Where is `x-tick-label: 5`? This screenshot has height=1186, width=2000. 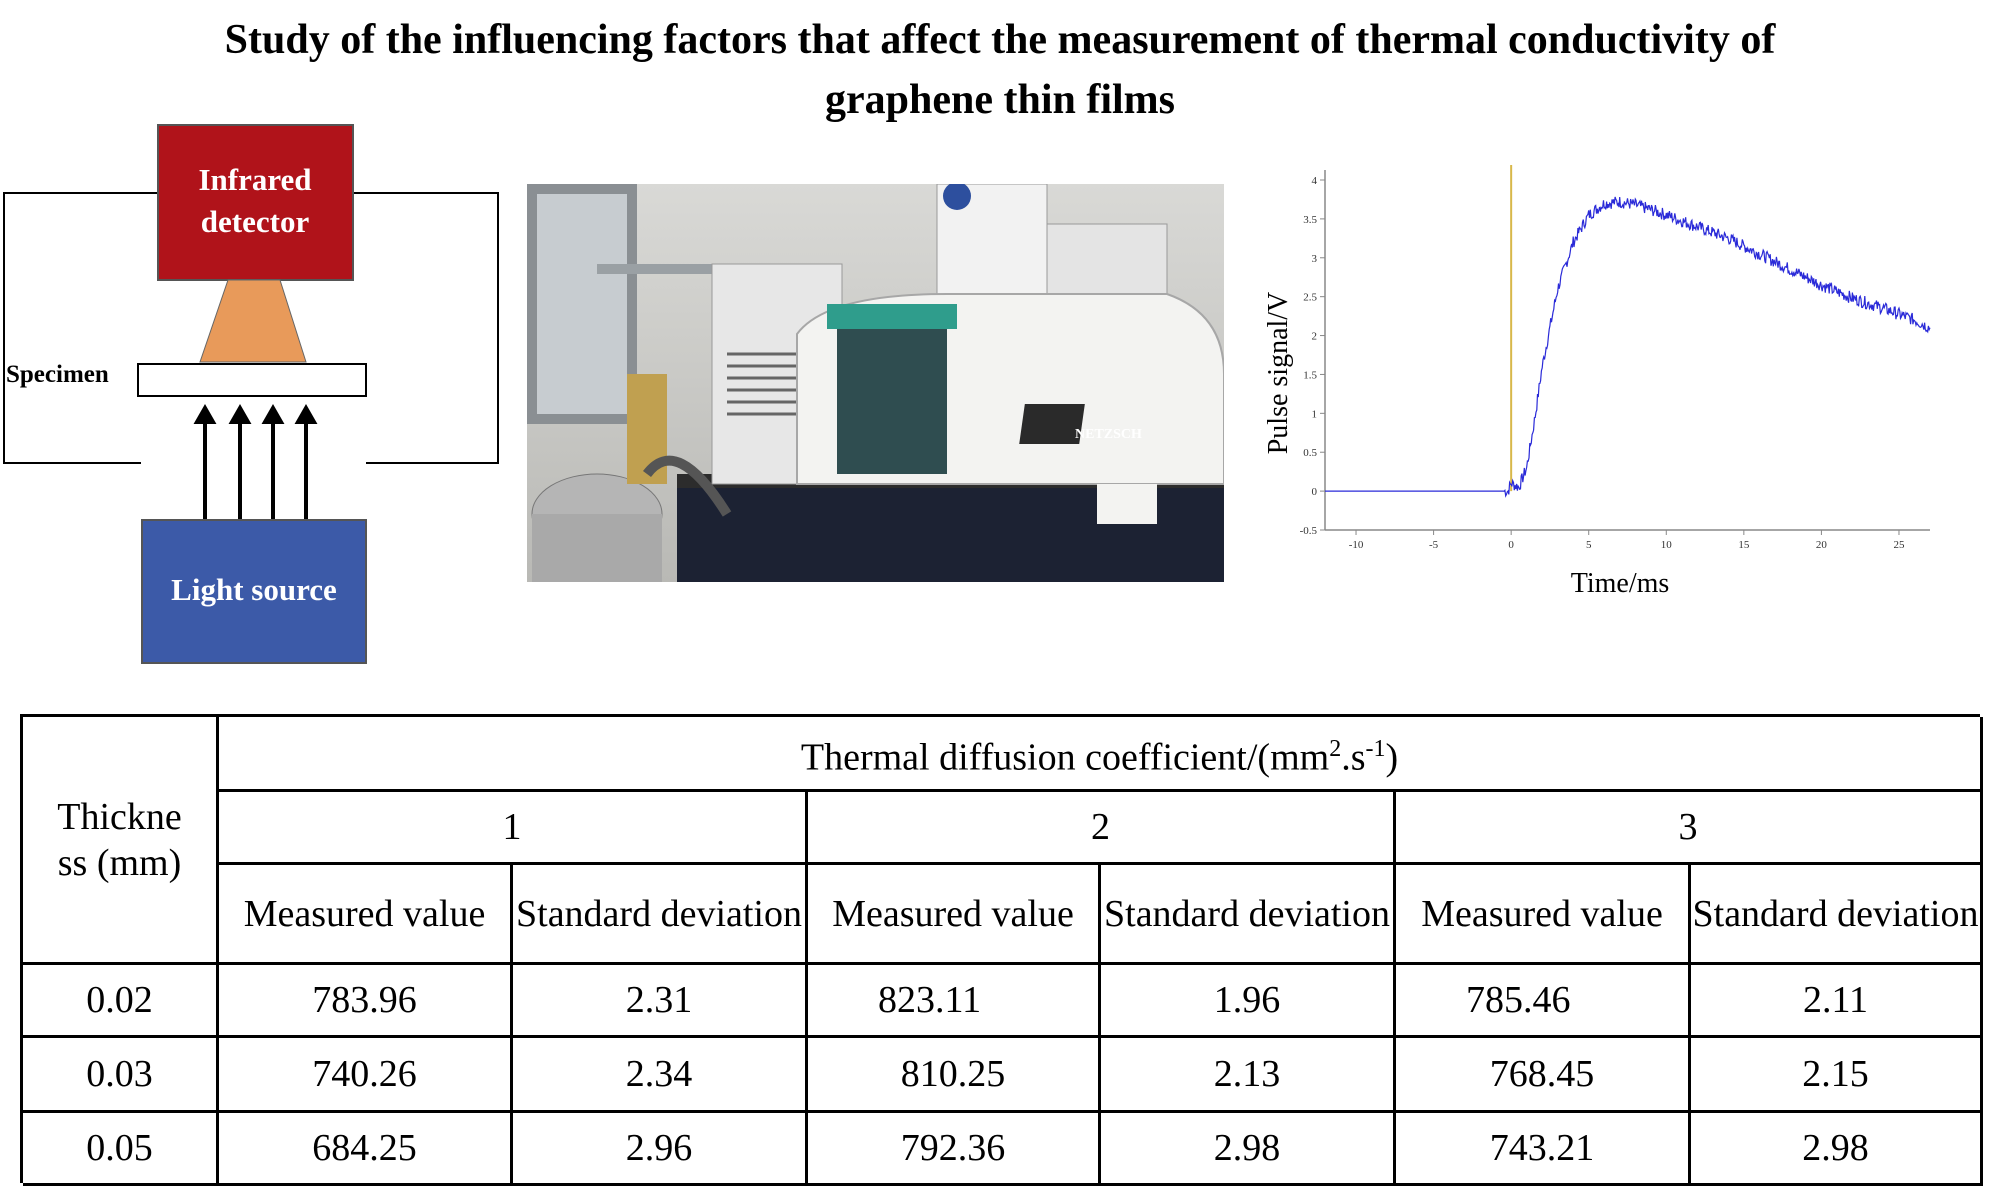 x-tick-label: 5 is located at coordinates (1589, 545).